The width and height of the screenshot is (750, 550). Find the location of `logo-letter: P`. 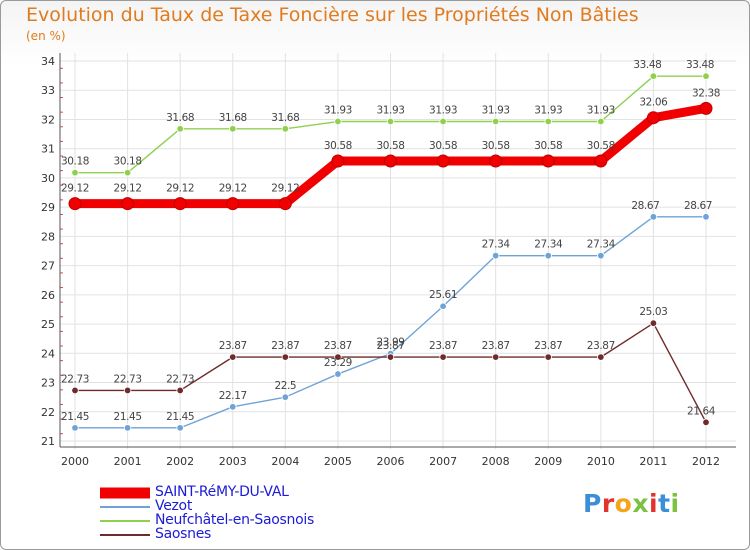

logo-letter: P is located at coordinates (592, 503).